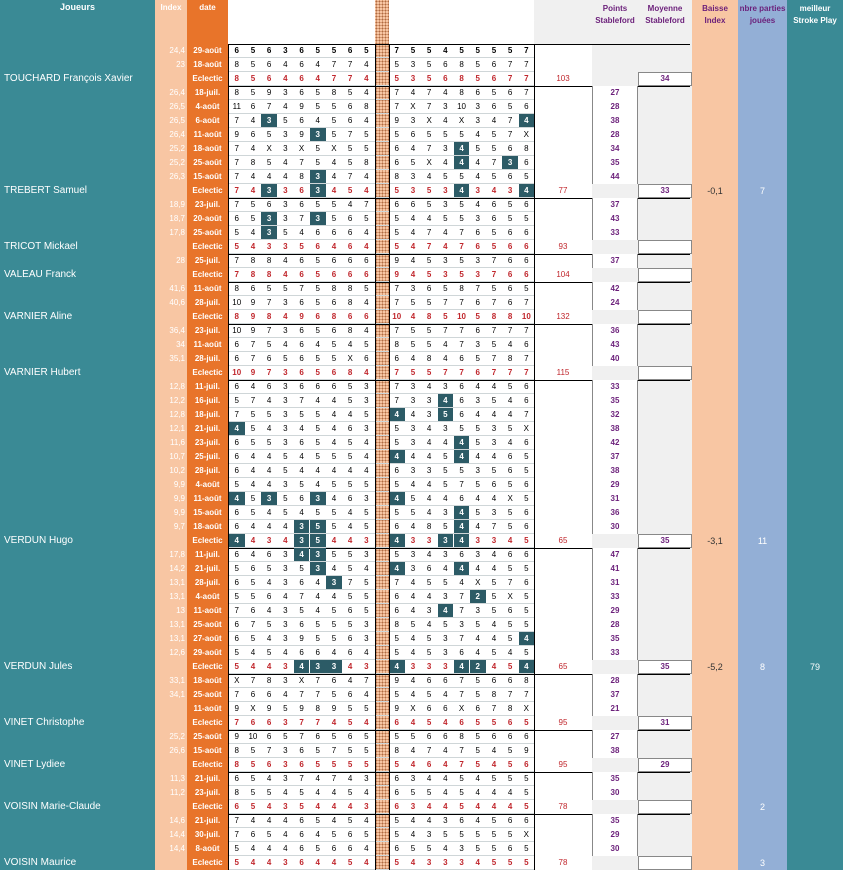  What do you see at coordinates (177, 694) in the screenshot?
I see `index-cell: 34,1` at bounding box center [177, 694].